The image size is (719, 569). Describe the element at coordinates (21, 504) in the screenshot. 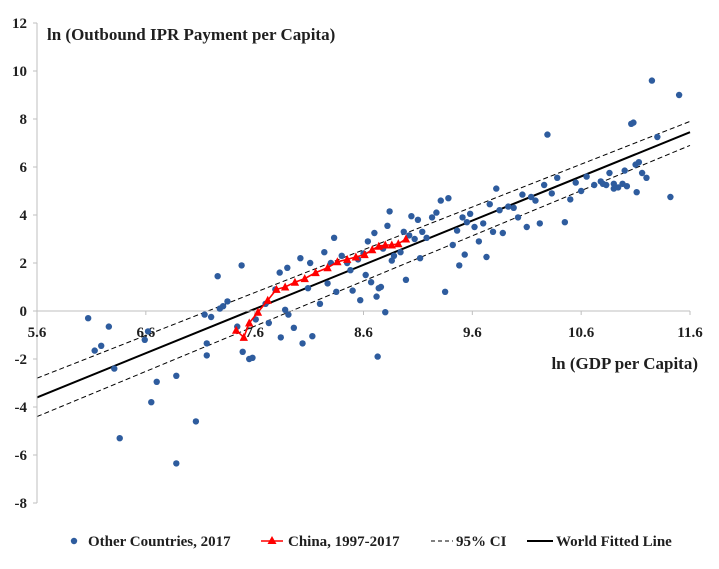

I see `y-tick-label: -8` at that location.